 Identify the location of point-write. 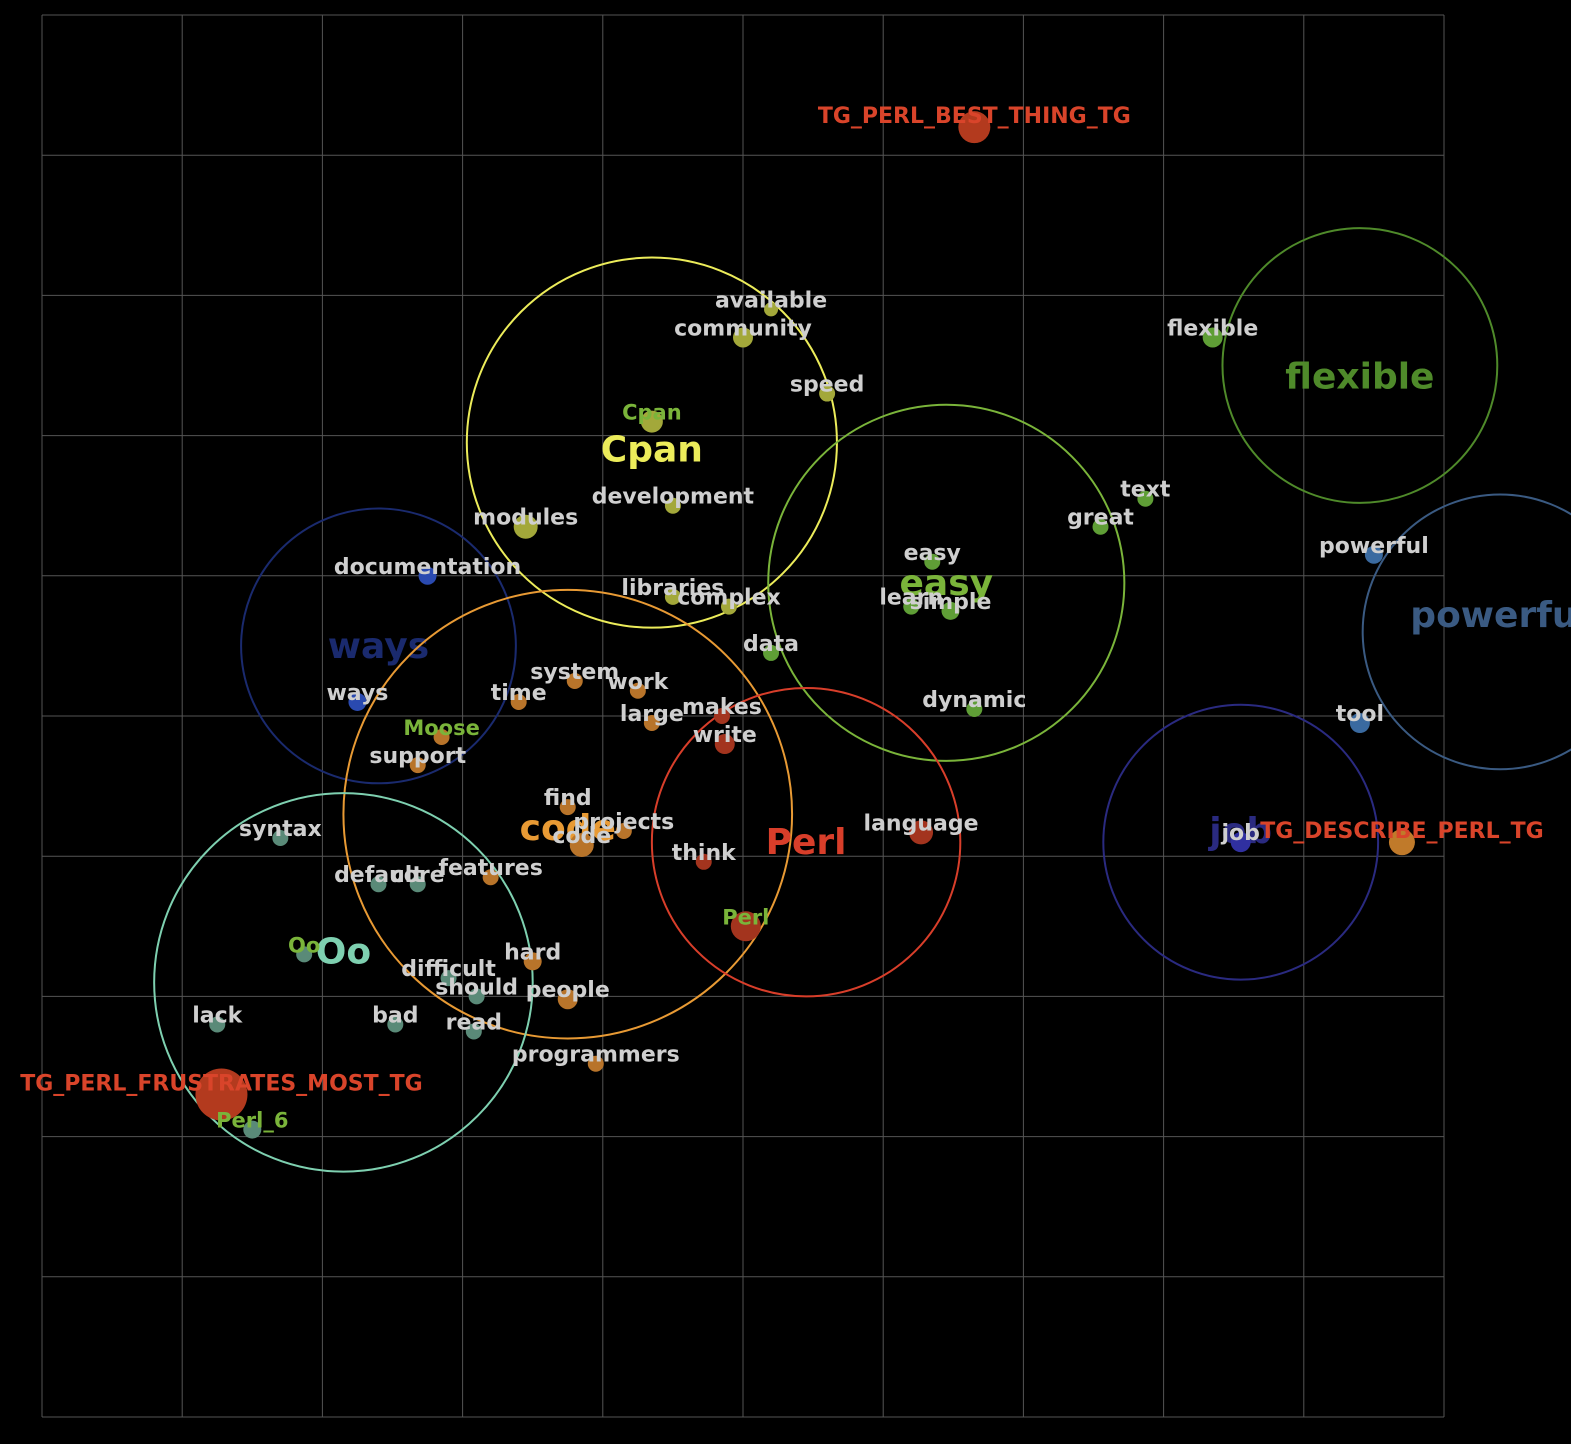
(724, 744).